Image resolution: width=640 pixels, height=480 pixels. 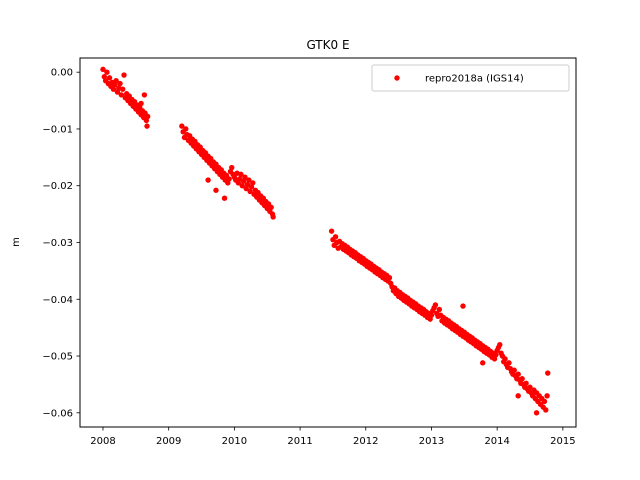 What do you see at coordinates (57, 300) in the screenshot?
I see `y-tick-label: −0.04` at bounding box center [57, 300].